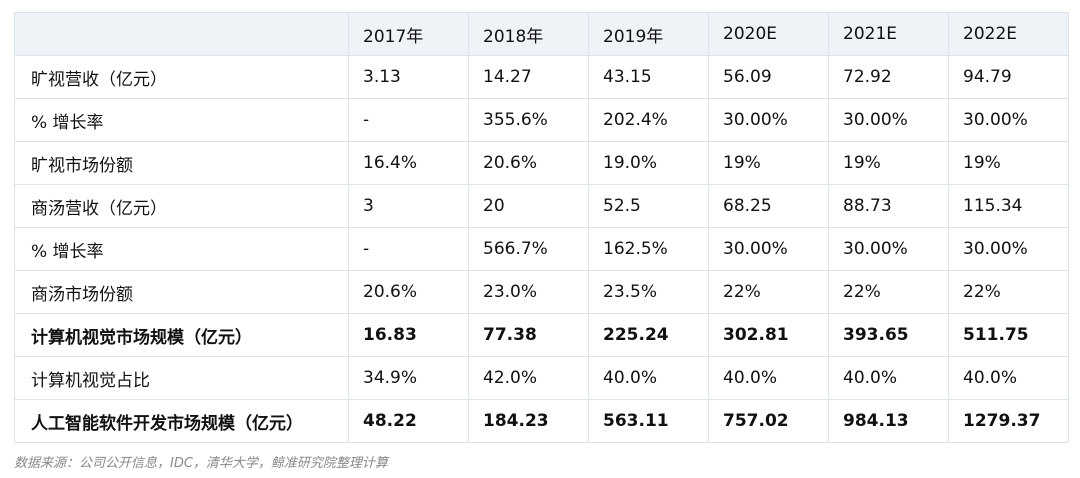 Image resolution: width=1080 pixels, height=478 pixels. I want to click on column-header: 2019年, so click(648, 34).